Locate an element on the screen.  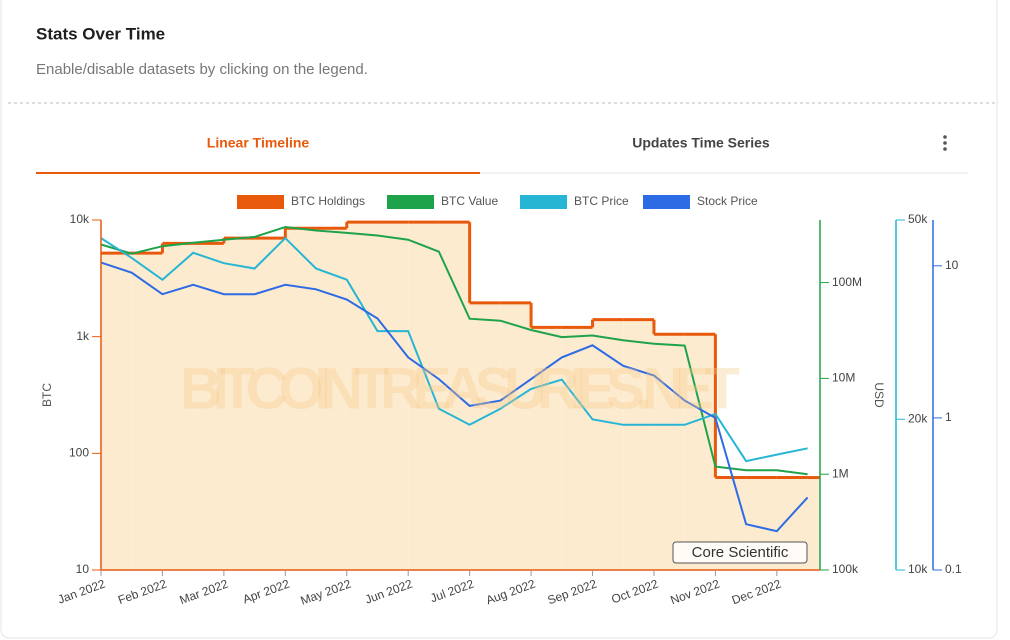
y-axis-title: BTC is located at coordinates (47, 395).